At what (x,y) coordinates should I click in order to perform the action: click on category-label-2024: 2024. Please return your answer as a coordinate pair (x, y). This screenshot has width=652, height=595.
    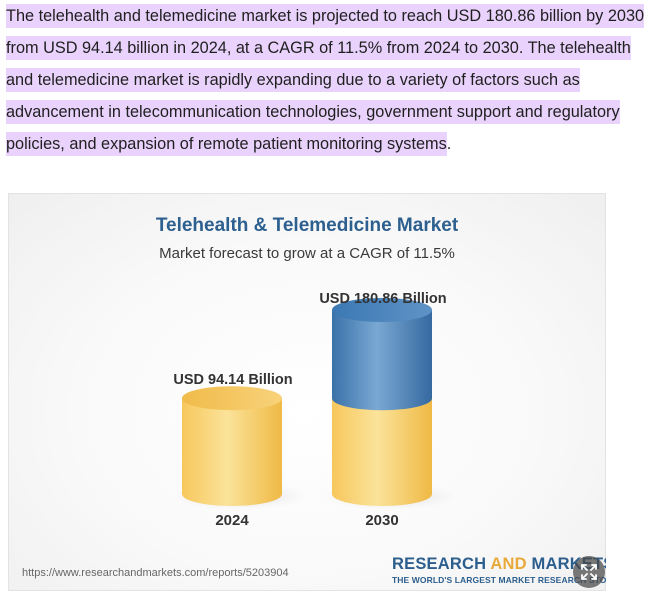
    Looking at the image, I should click on (232, 520).